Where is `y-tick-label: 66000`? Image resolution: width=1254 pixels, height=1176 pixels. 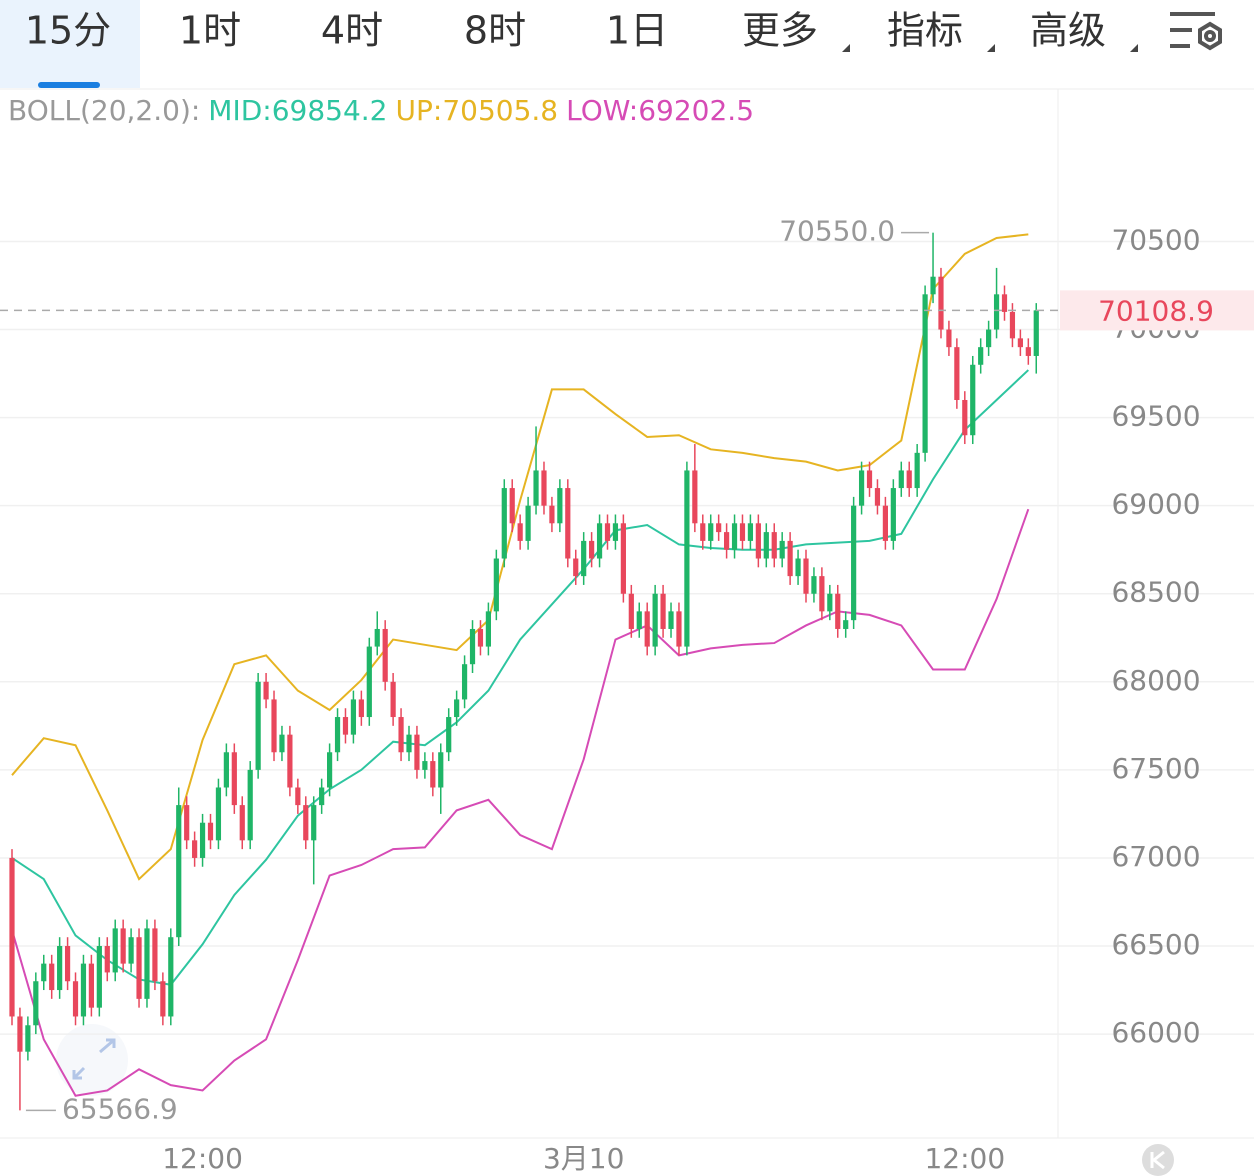 y-tick-label: 66000 is located at coordinates (1155, 1032).